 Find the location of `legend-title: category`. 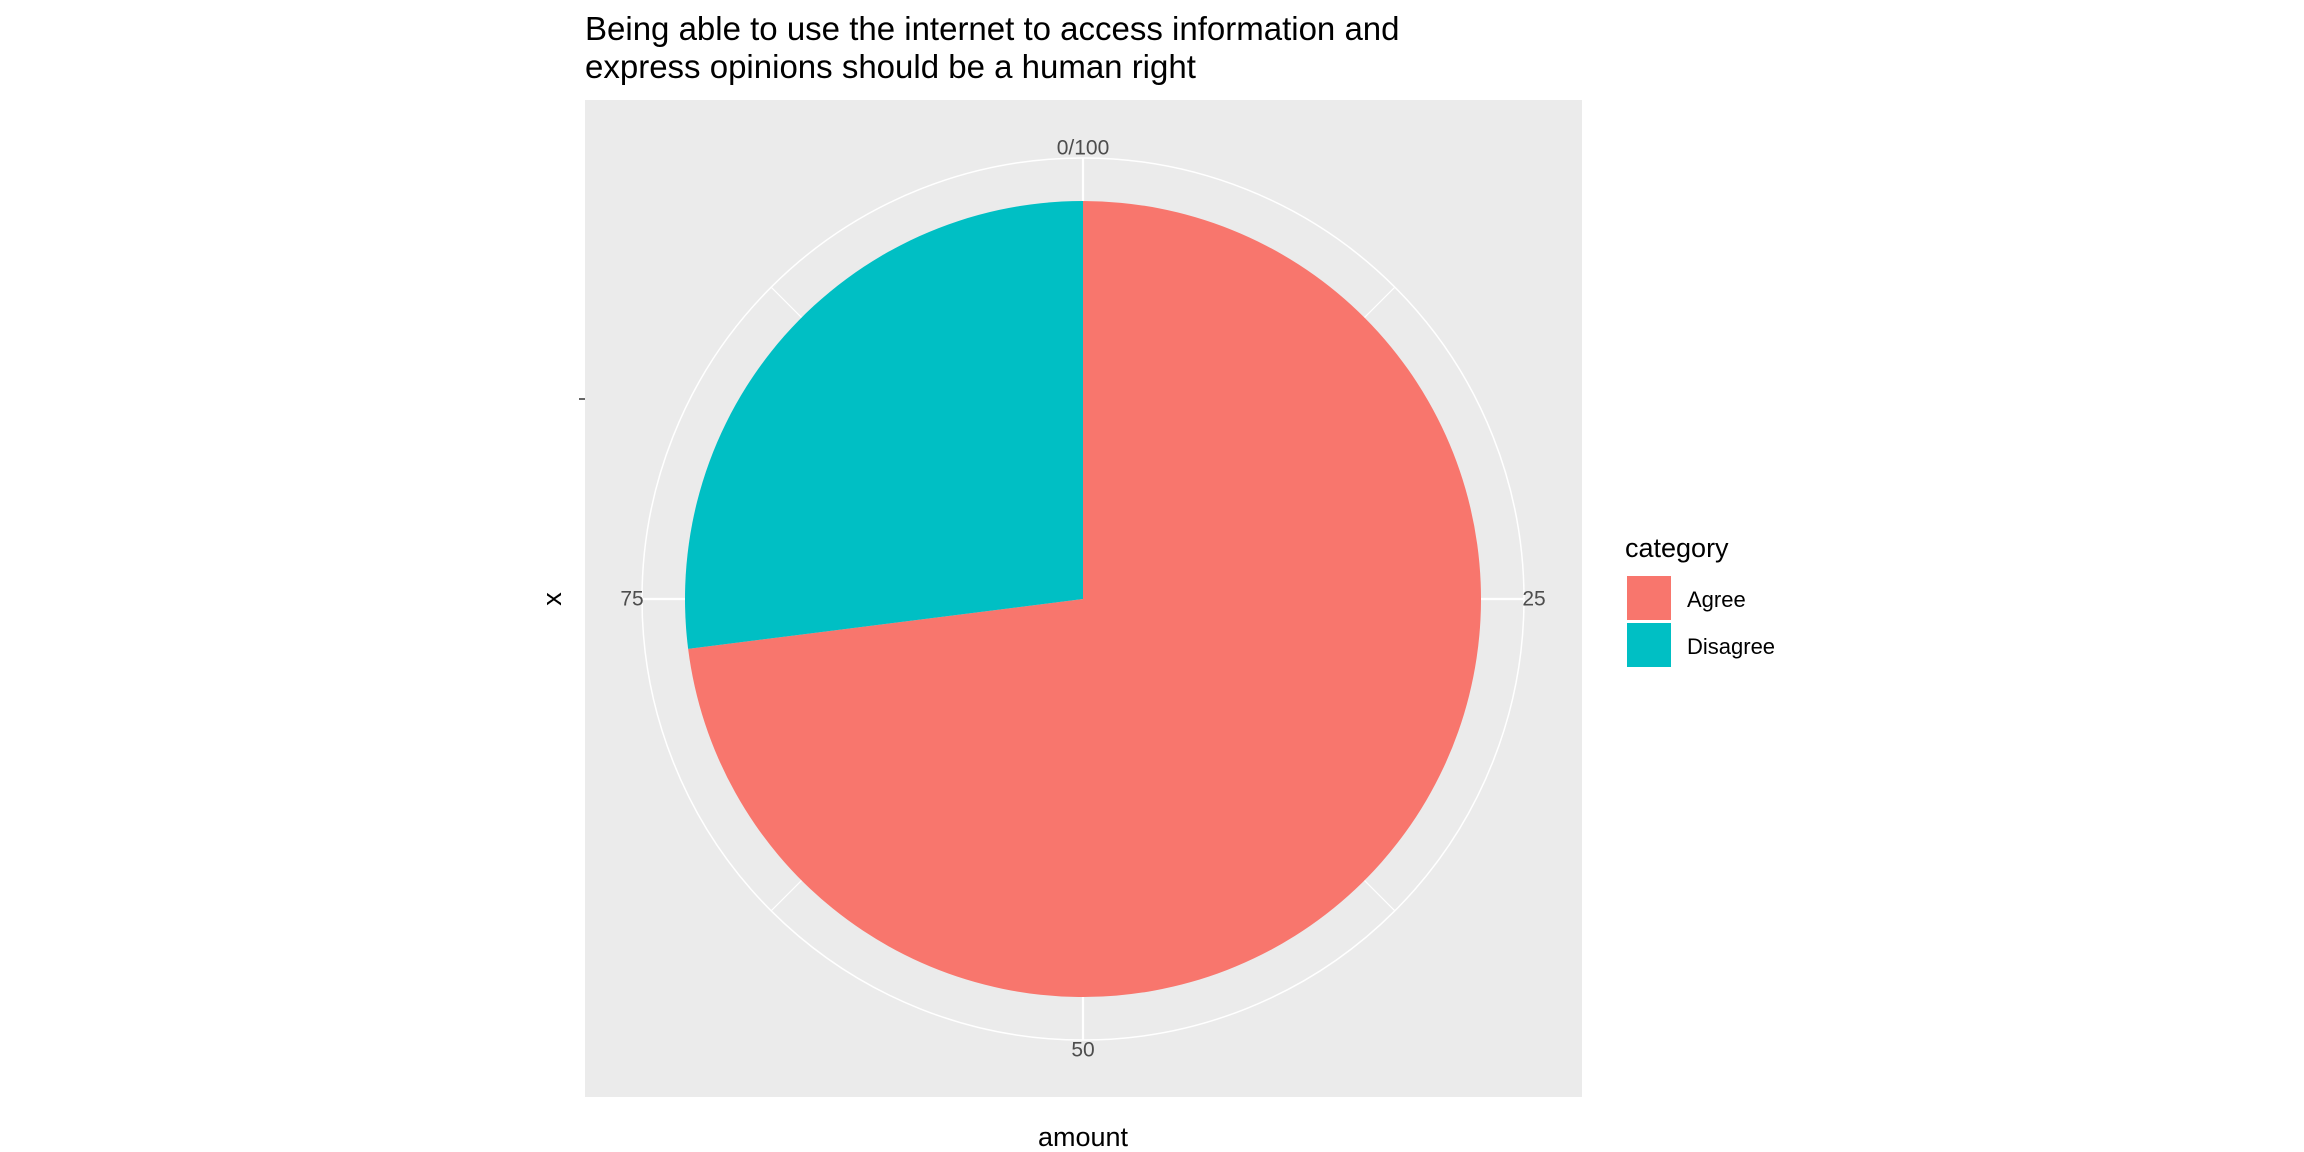

legend-title: category is located at coordinates (1677, 548).